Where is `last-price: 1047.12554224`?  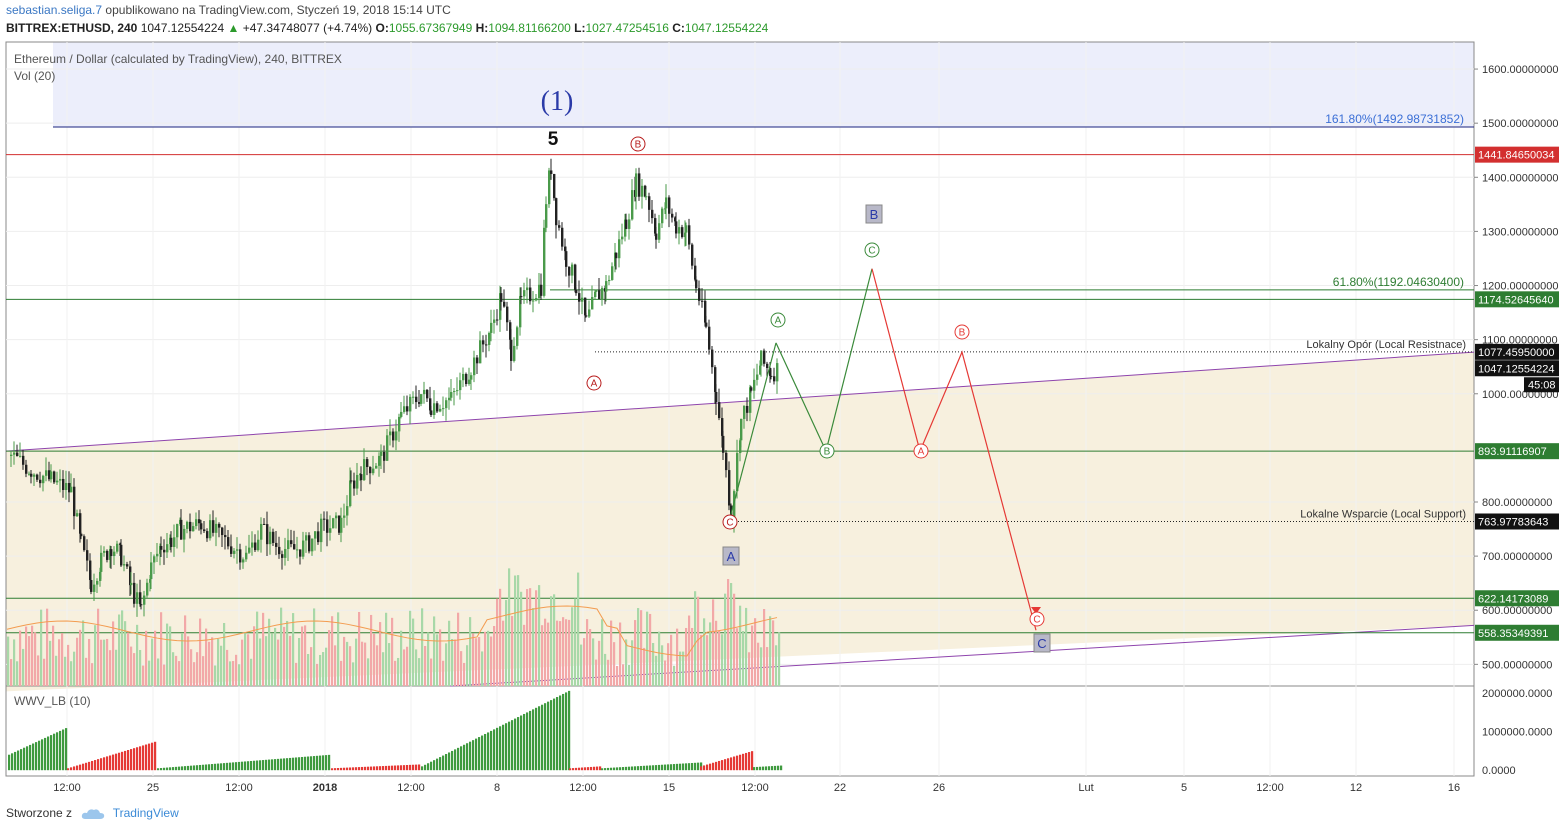 last-price: 1047.12554224 is located at coordinates (182, 28).